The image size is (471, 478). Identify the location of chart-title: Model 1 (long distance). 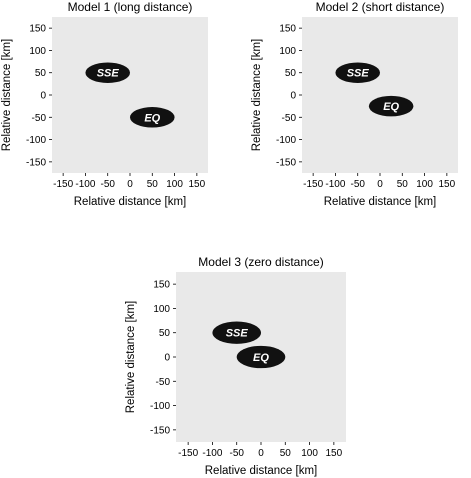
(130, 7).